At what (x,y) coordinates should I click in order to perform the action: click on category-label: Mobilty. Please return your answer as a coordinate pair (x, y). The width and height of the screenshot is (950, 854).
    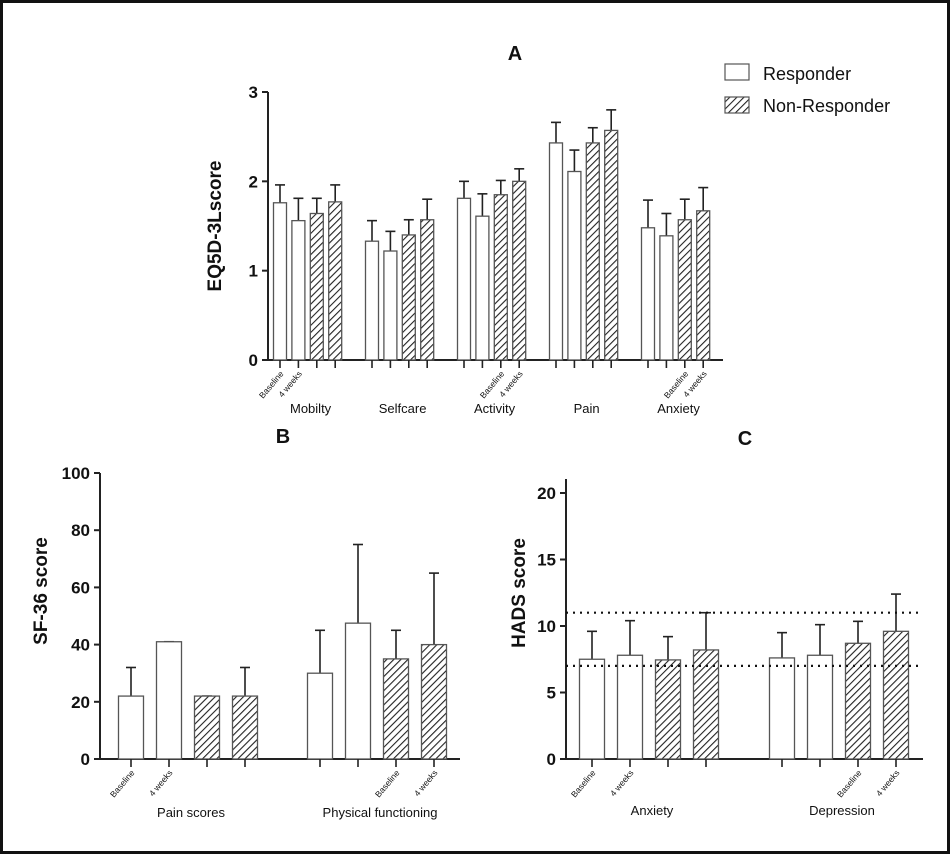
    Looking at the image, I should click on (311, 408).